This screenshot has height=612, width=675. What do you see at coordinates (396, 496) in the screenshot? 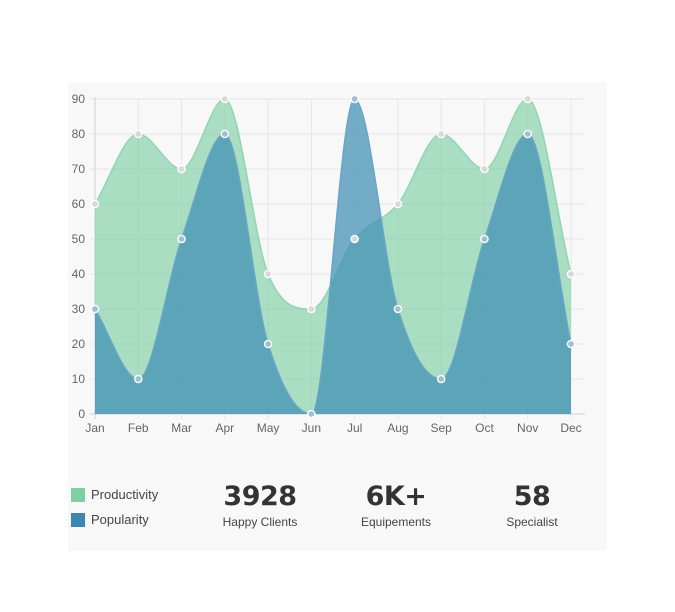
I see `stat-value: 6K+` at bounding box center [396, 496].